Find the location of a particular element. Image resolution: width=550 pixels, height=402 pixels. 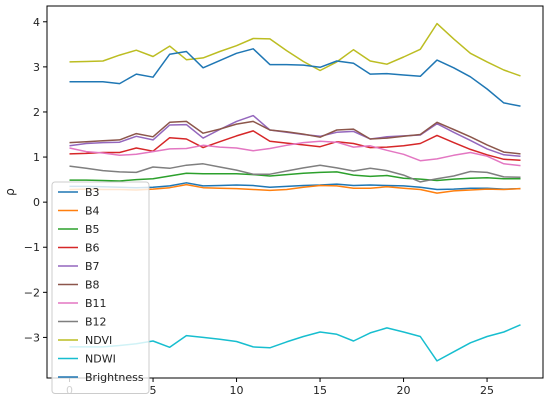

x-tick-label: 10 is located at coordinates (237, 390).